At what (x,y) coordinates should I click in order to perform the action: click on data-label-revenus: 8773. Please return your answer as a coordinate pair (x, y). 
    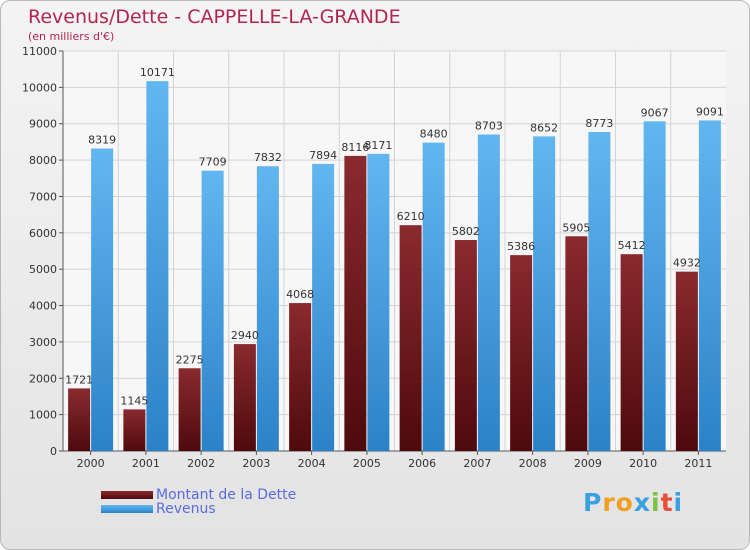
    Looking at the image, I should click on (599, 123).